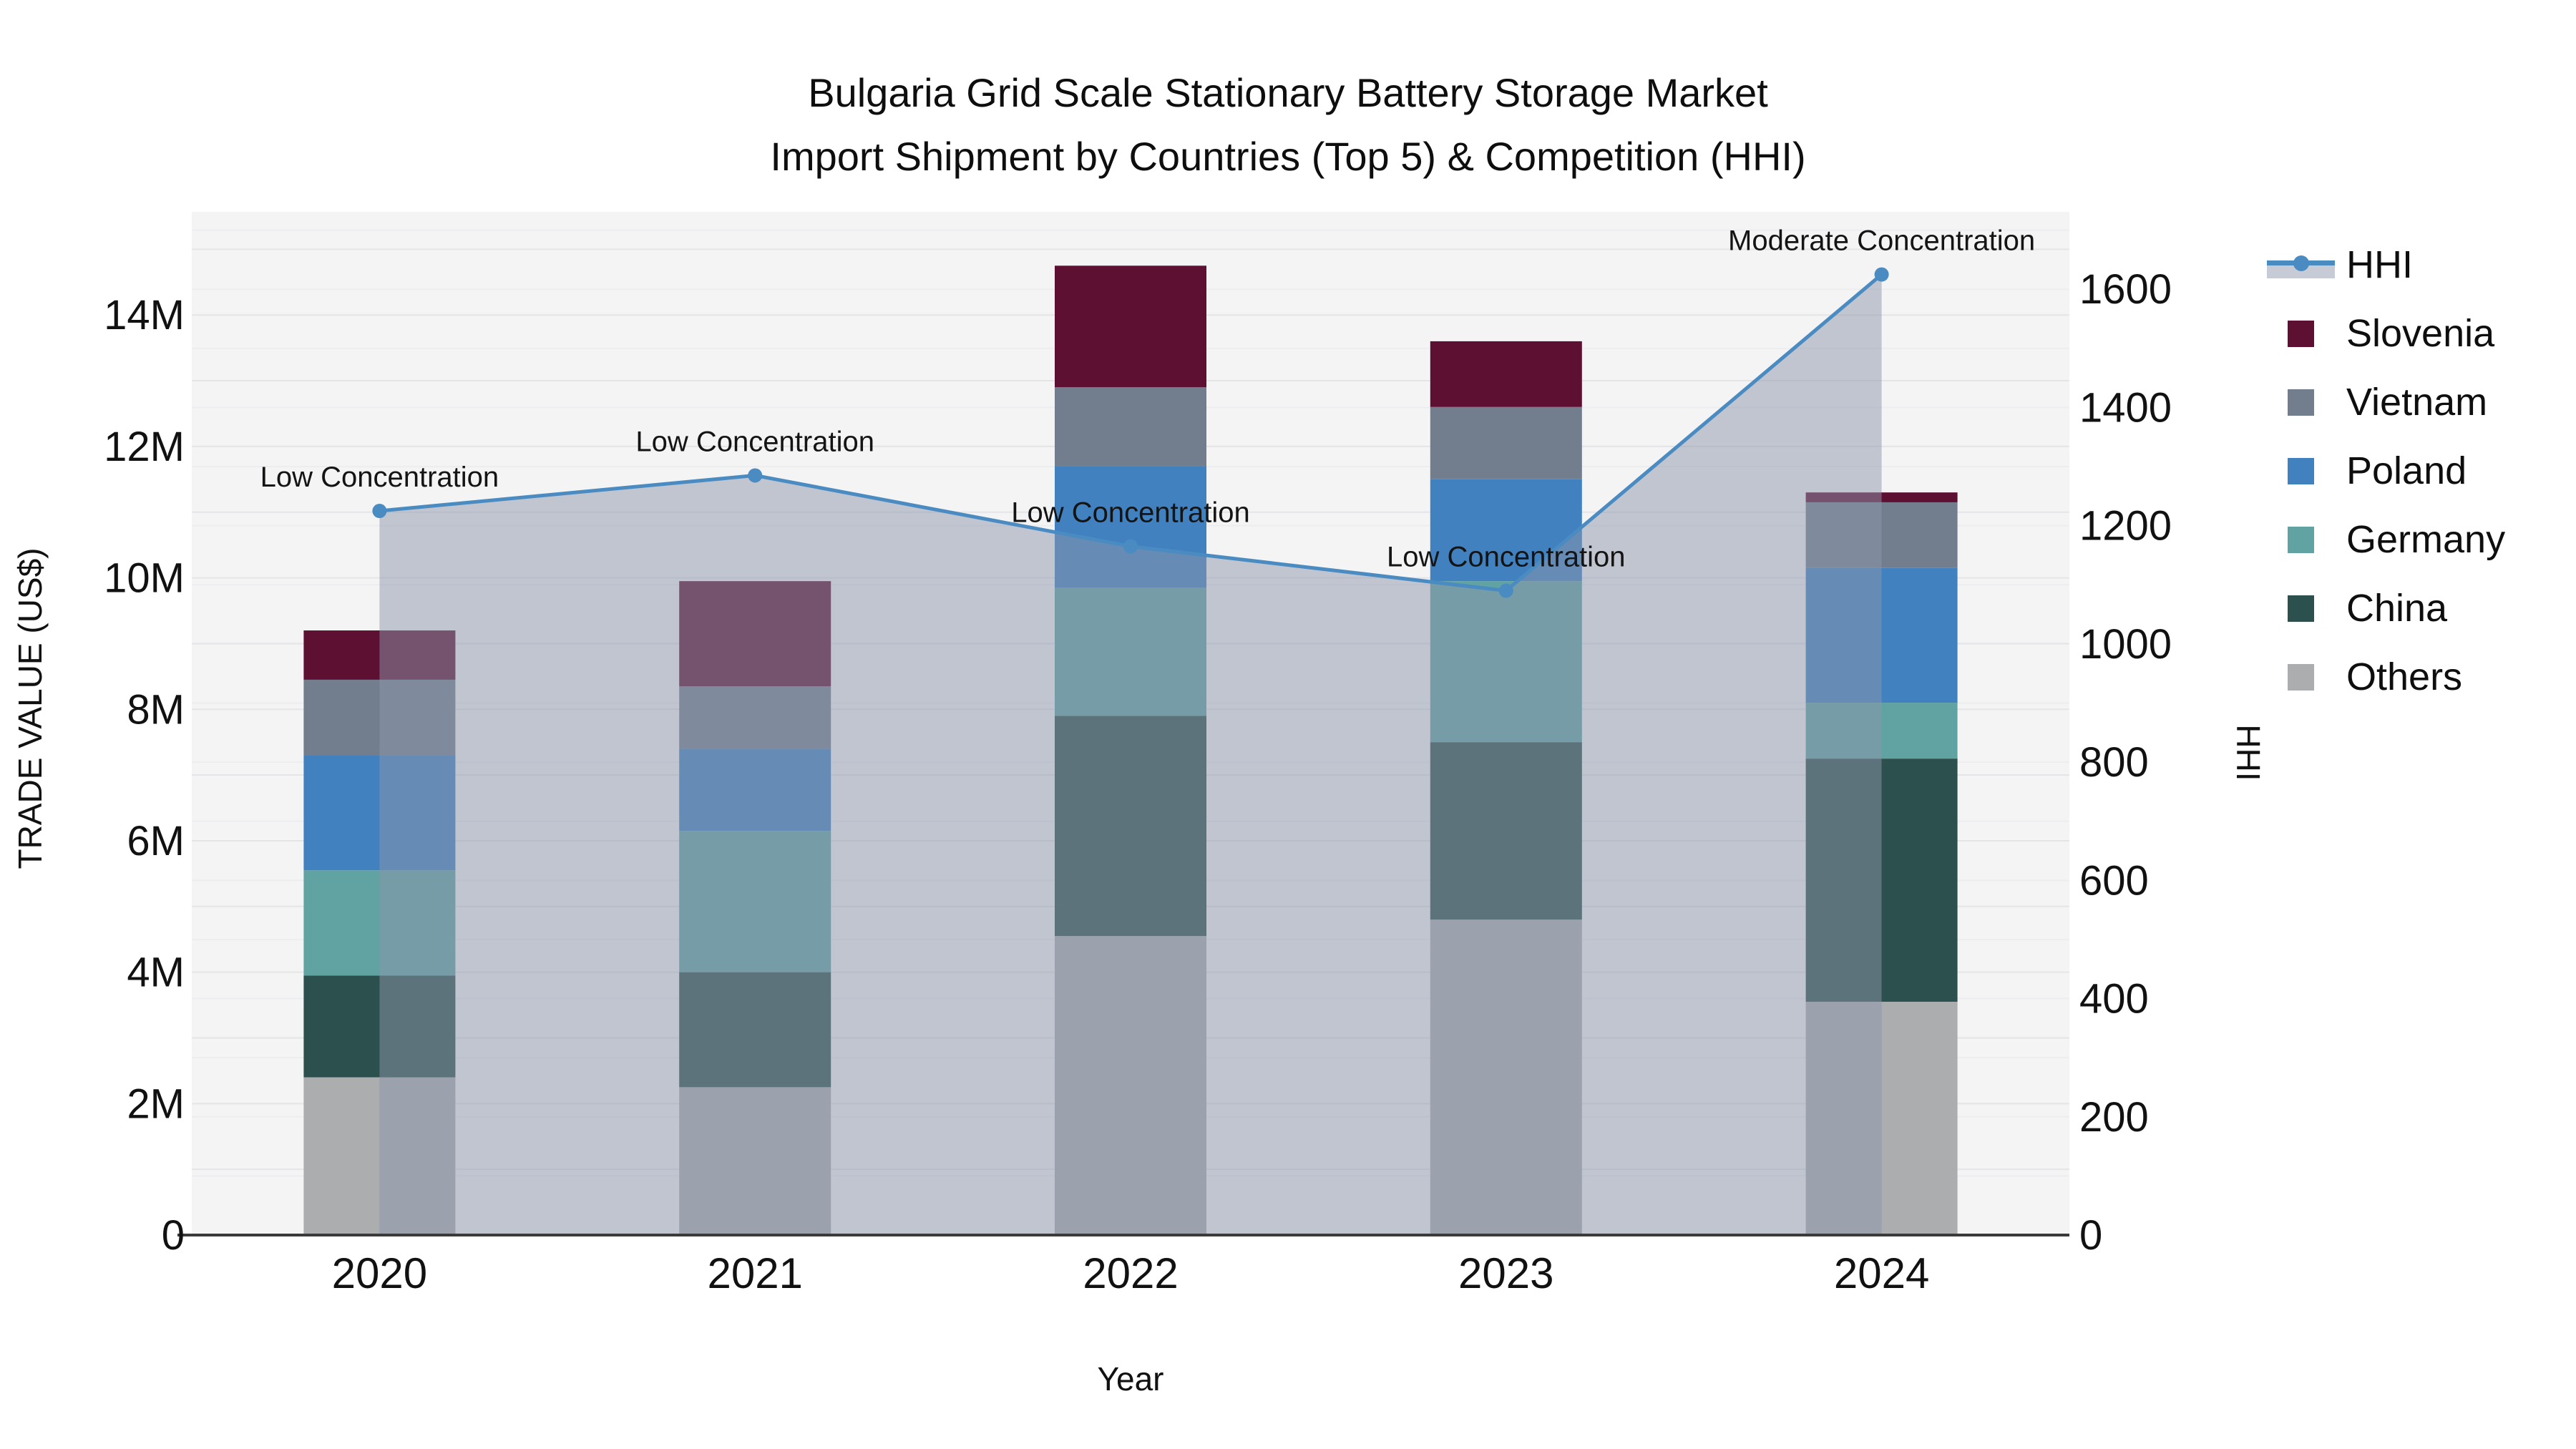  Describe the element at coordinates (379, 511) in the screenshot. I see `hhi-marker-2020` at that location.